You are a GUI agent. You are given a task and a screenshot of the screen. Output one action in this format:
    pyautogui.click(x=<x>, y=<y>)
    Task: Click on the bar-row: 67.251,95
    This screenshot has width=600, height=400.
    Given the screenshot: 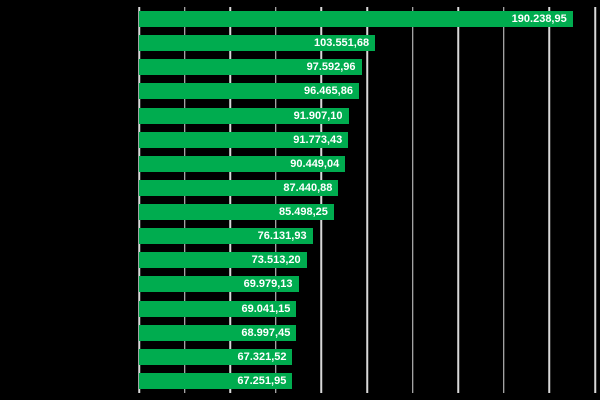 What is the action you would take?
    pyautogui.click(x=367, y=381)
    